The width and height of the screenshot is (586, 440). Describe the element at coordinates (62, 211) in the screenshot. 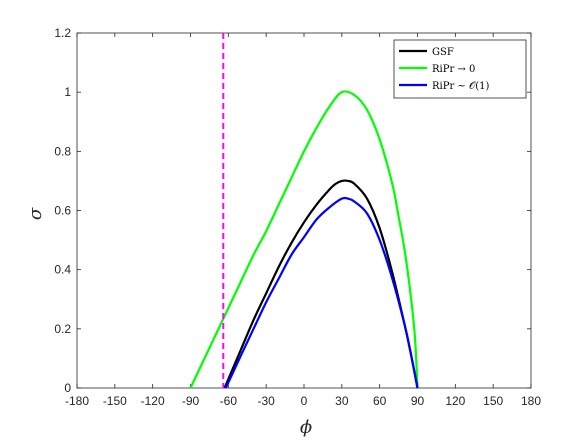

I see `y-tick-label: 0.6` at that location.